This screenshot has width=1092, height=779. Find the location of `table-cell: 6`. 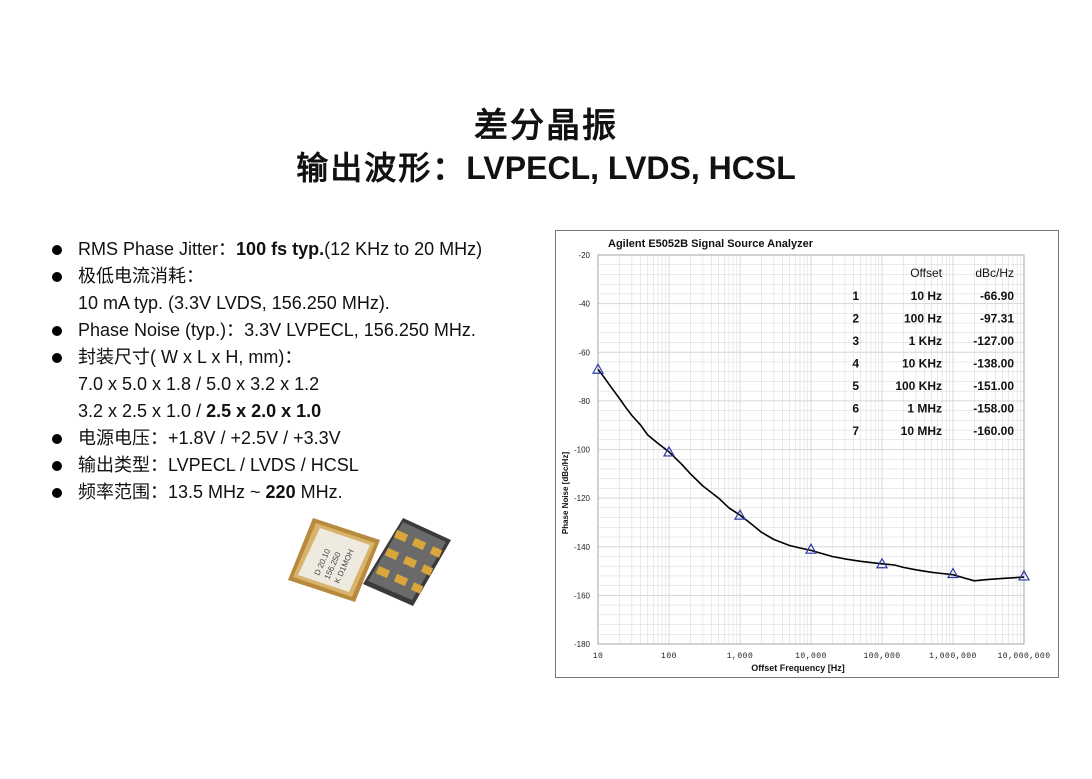

table-cell: 6 is located at coordinates (855, 409).